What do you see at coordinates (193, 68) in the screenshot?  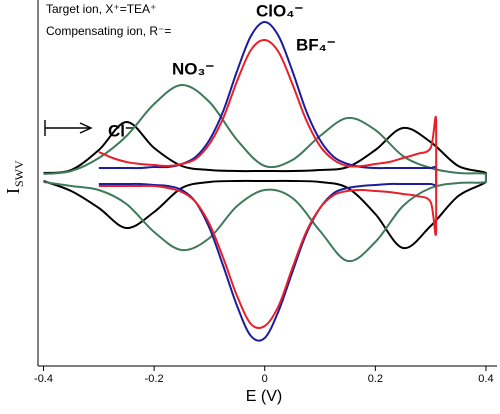 I see `series-label: NO₃⁻` at bounding box center [193, 68].